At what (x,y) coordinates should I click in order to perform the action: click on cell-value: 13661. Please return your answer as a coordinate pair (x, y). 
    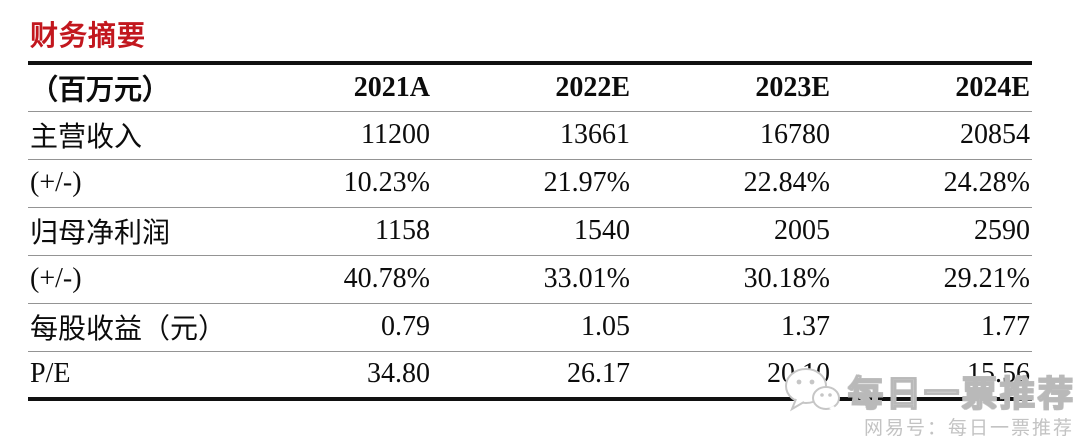
    Looking at the image, I should click on (532, 135).